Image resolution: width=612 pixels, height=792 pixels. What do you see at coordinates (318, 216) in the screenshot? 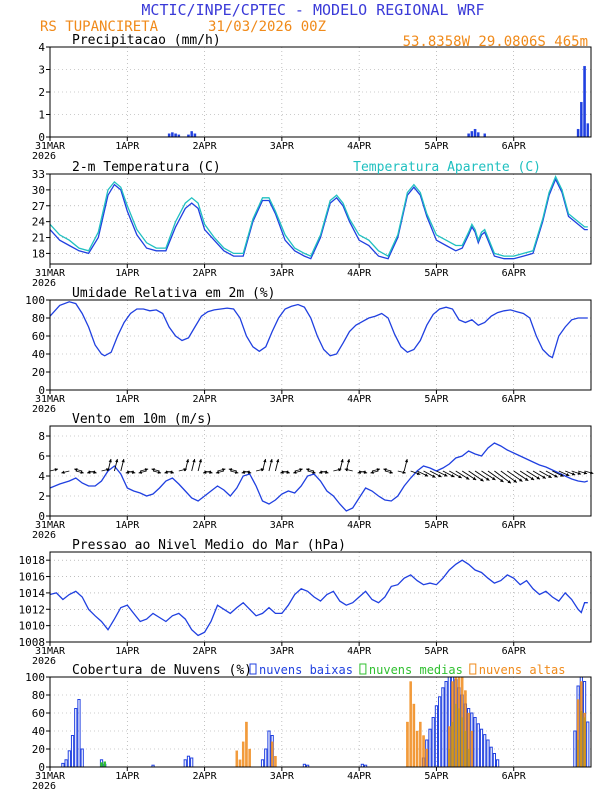
I see `line-temperatura-aparente` at bounding box center [318, 216].